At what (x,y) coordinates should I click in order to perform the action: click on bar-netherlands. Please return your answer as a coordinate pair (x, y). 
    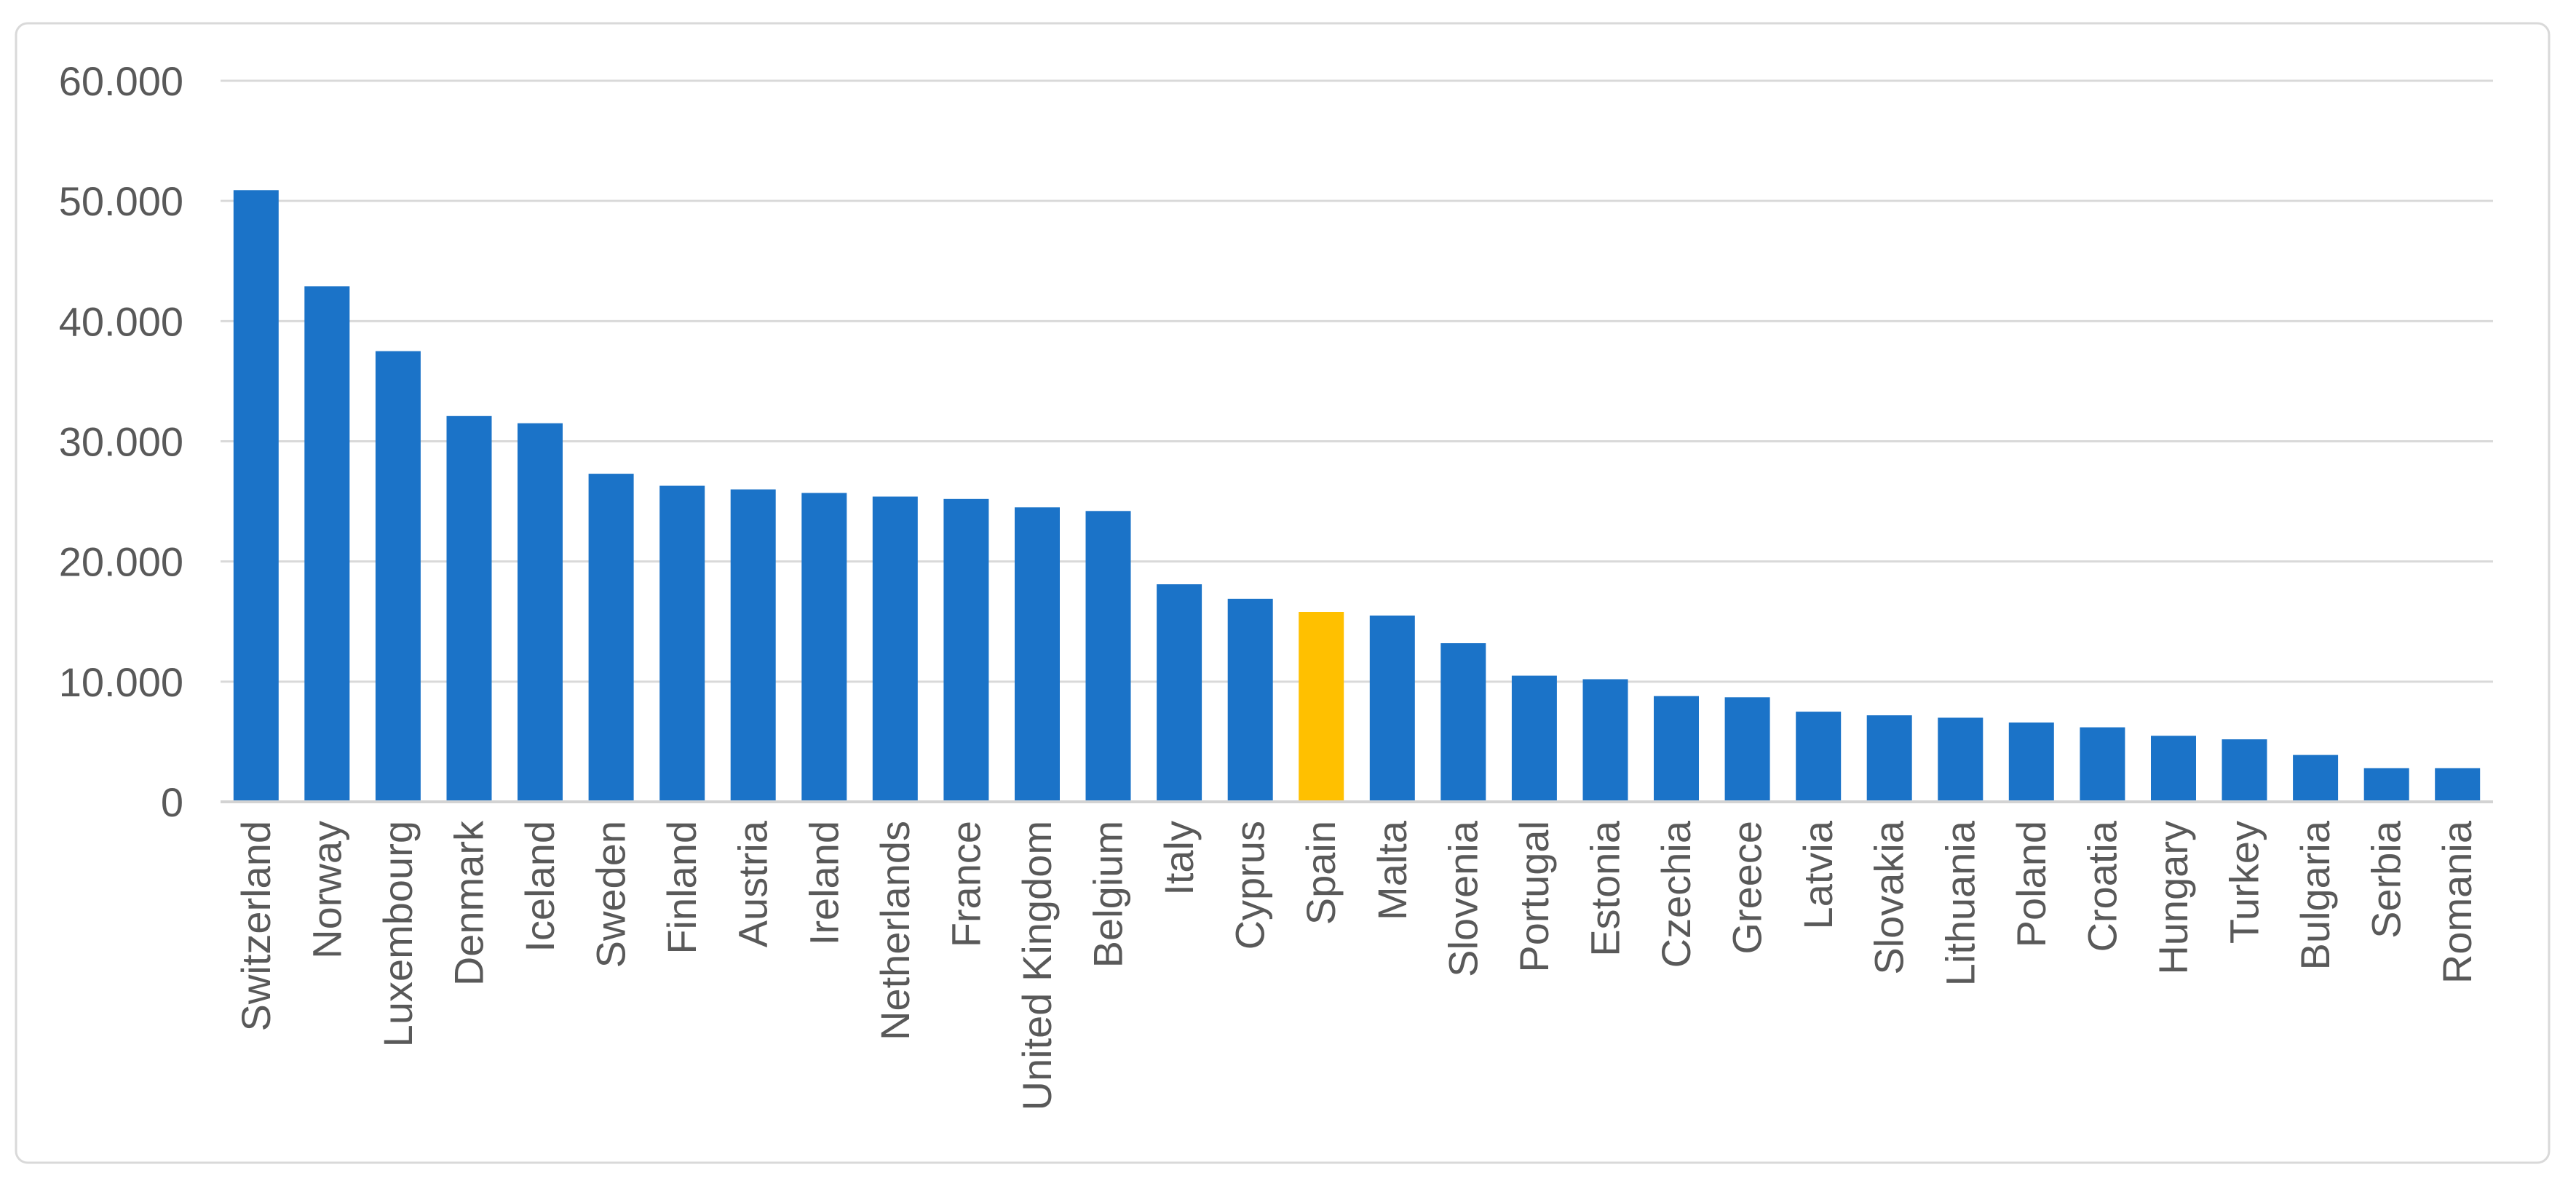
    Looking at the image, I should click on (895, 649).